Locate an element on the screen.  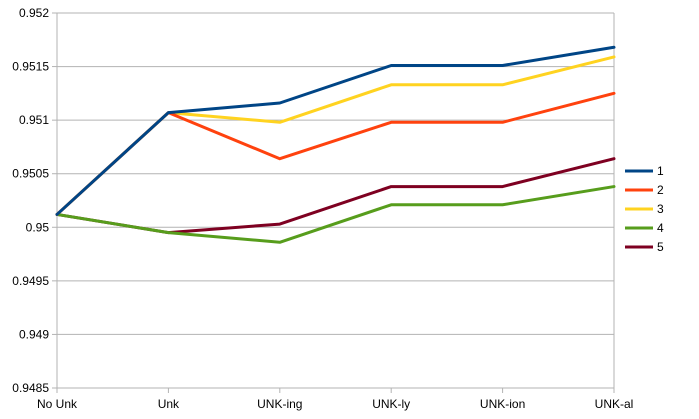
series-5-line is located at coordinates (335, 196).